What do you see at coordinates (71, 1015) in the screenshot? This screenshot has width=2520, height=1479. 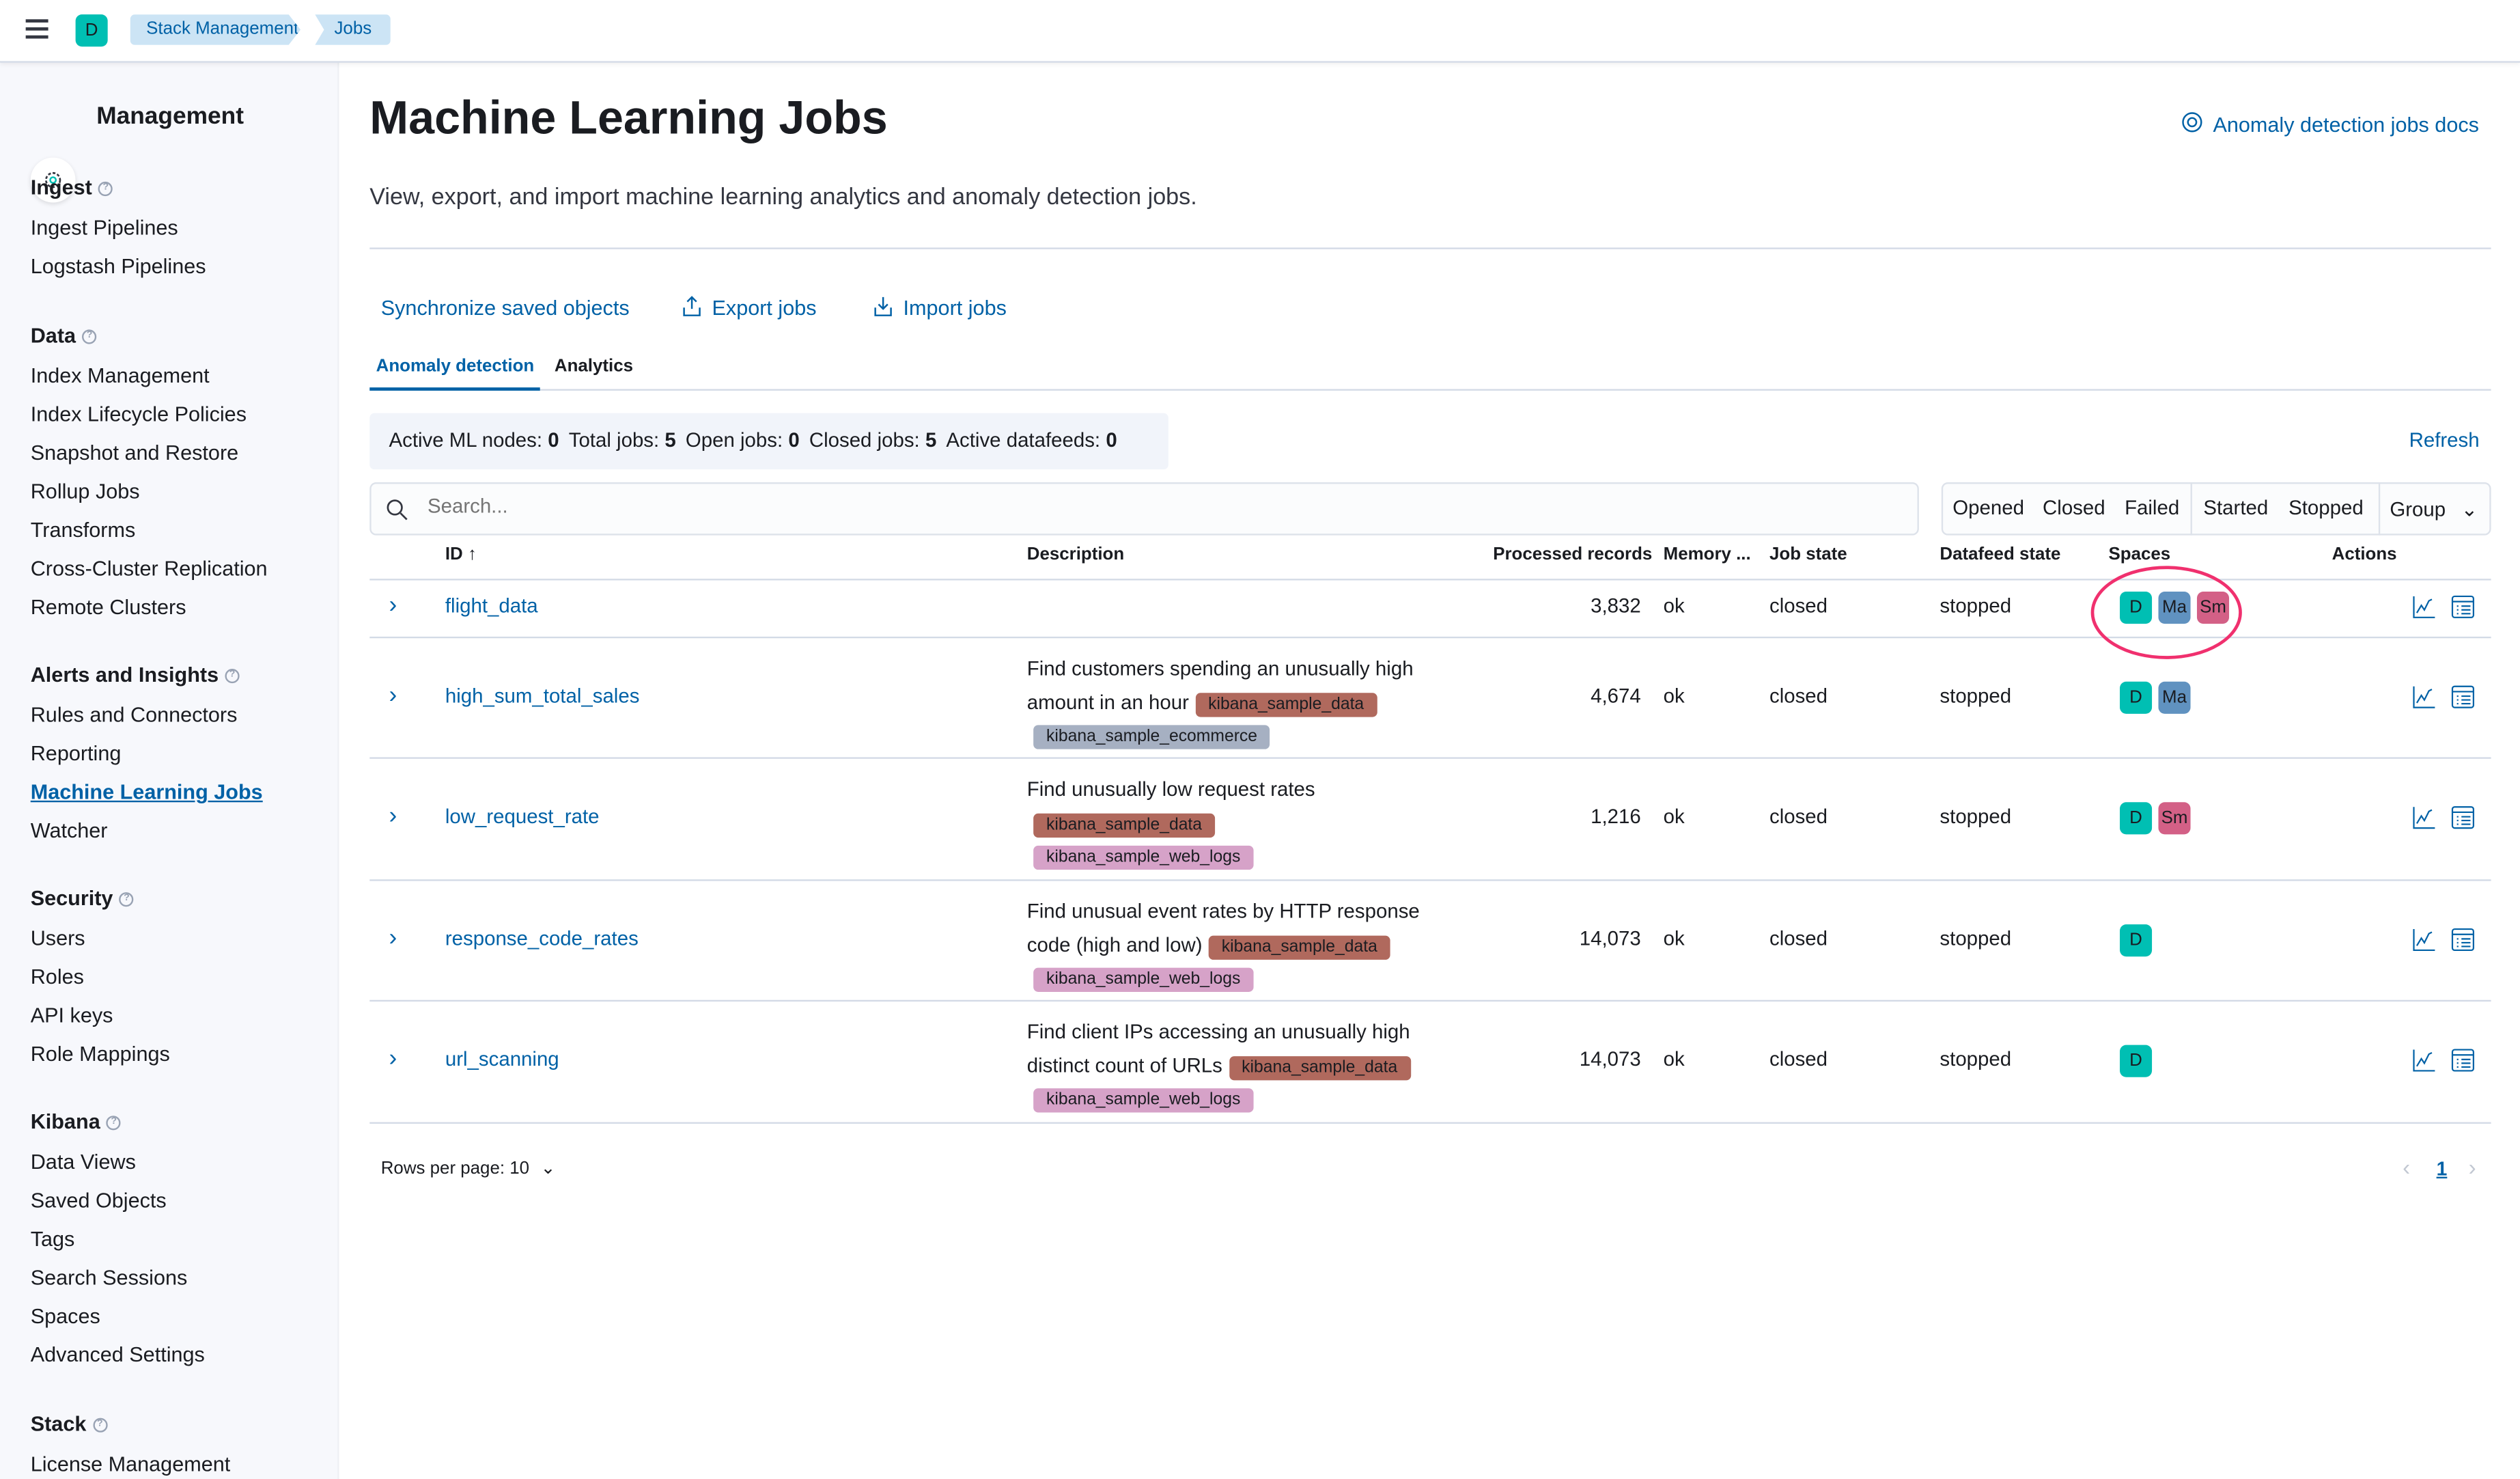 I see `sidebar-item-api-keys: API keys` at bounding box center [71, 1015].